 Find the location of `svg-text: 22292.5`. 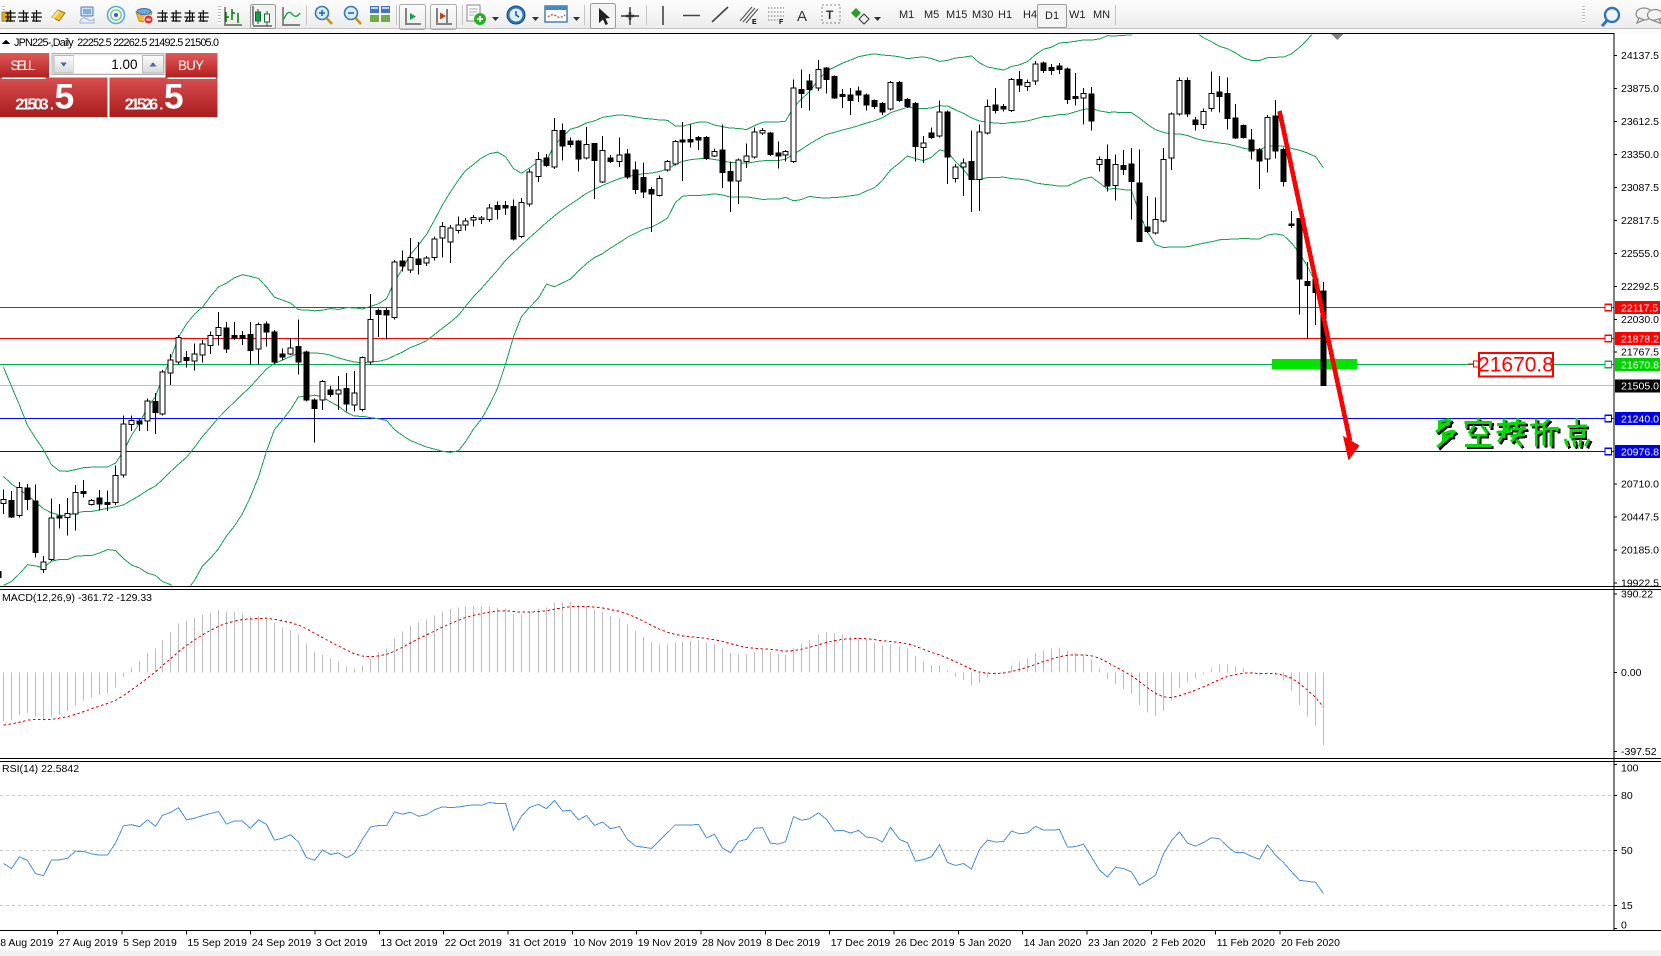

svg-text: 22292.5 is located at coordinates (1640, 287).